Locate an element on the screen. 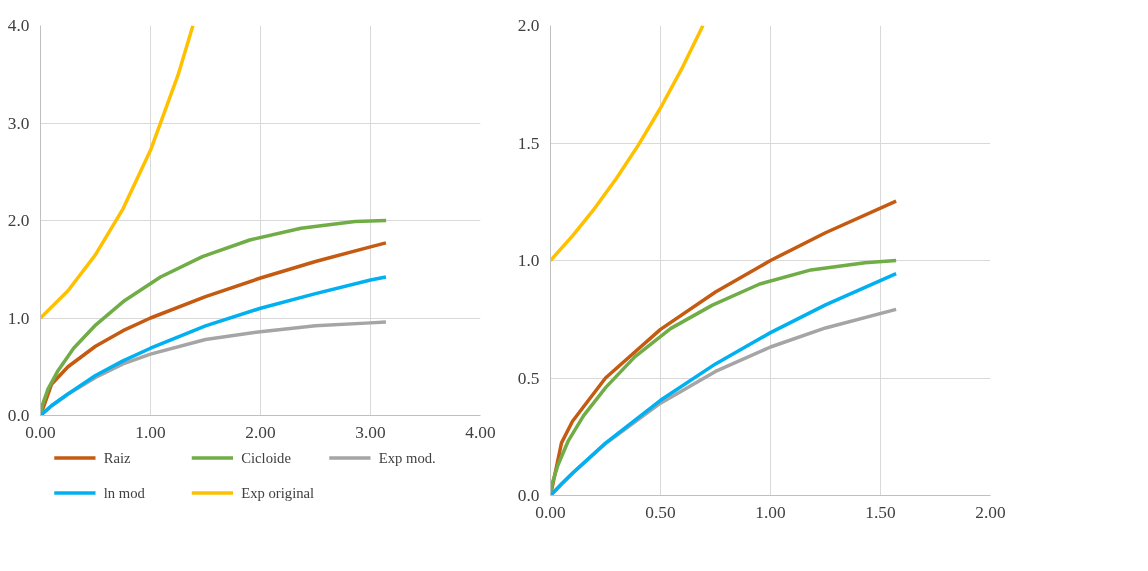  y-tick-label: 1.5 is located at coordinates (528, 143).